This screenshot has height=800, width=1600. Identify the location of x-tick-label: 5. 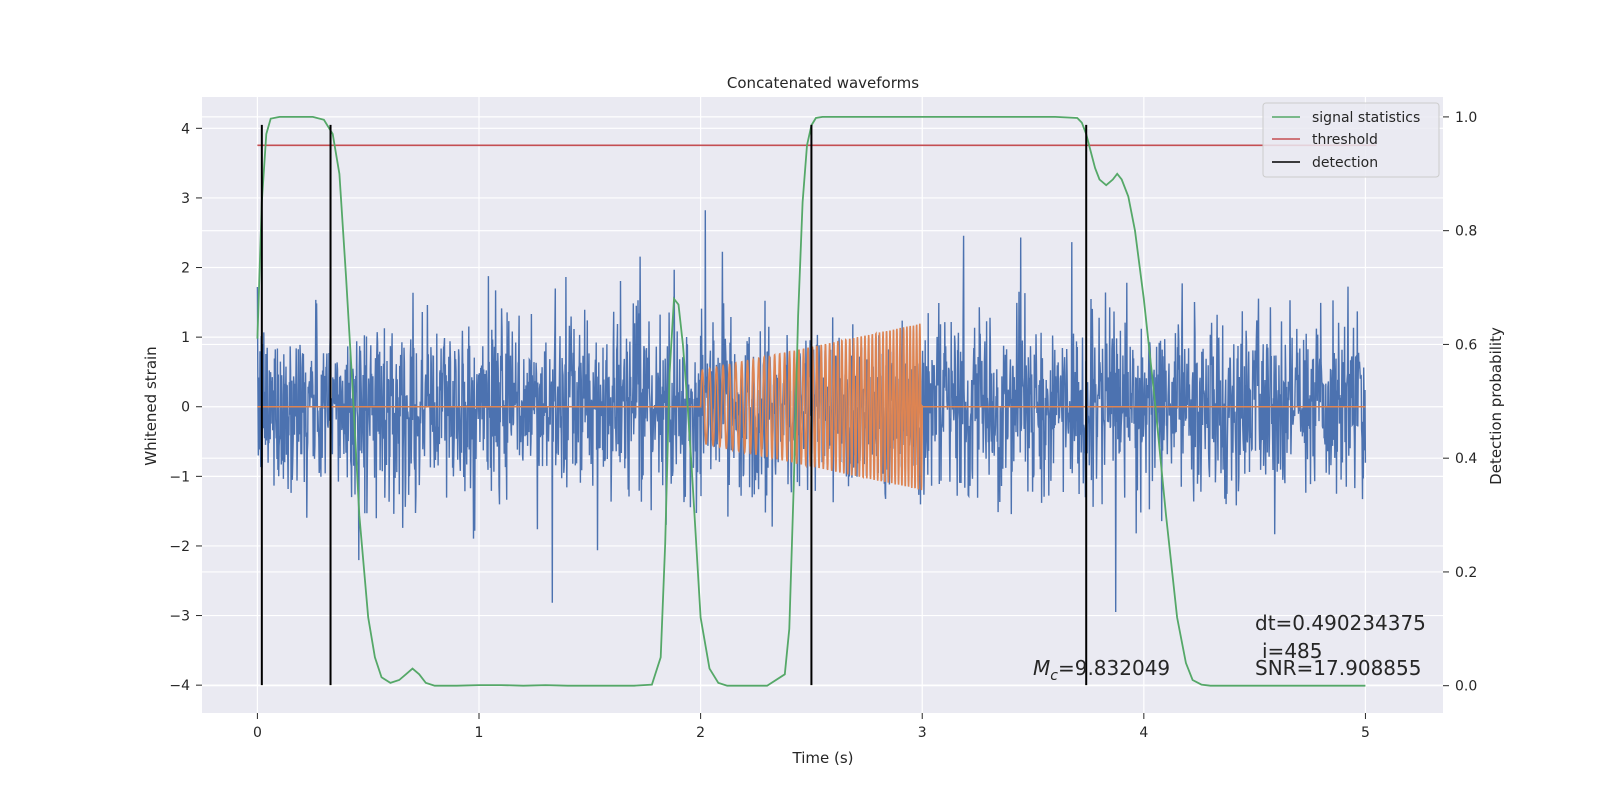
(1365, 733).